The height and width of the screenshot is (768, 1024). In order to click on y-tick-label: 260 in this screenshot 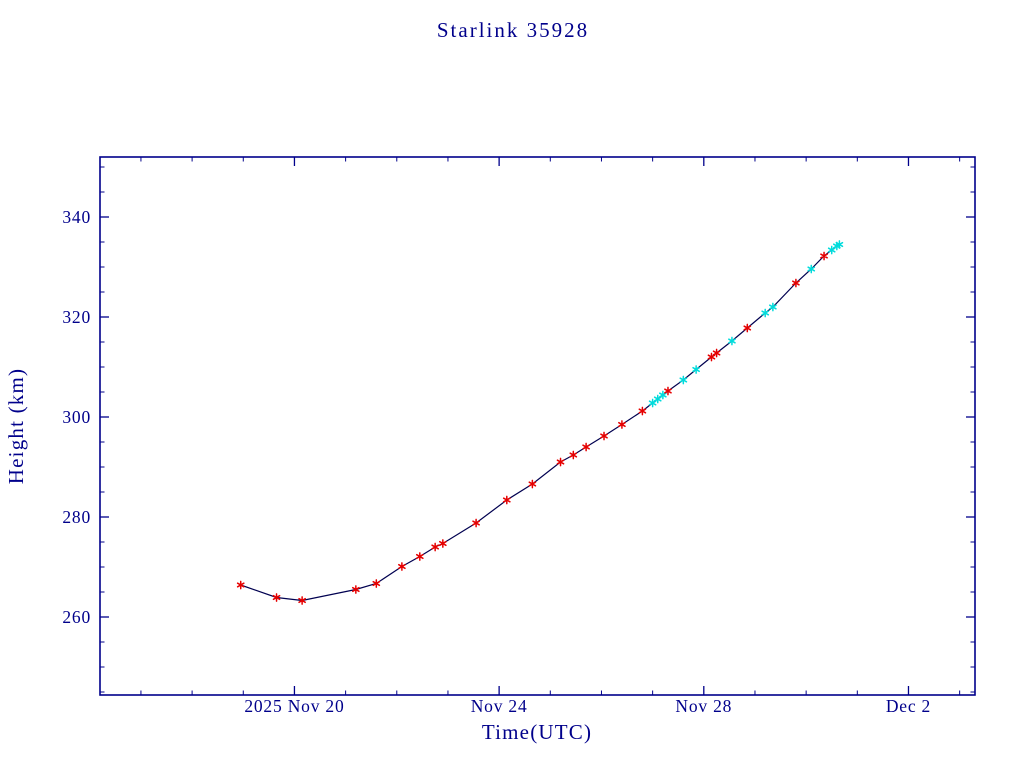, I will do `click(76, 617)`.